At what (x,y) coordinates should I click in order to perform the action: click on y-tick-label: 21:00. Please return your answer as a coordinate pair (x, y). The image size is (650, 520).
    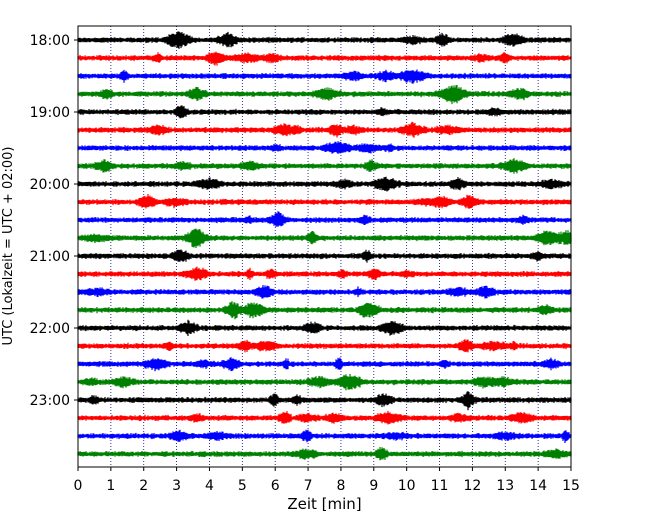
    Looking at the image, I should click on (50, 257).